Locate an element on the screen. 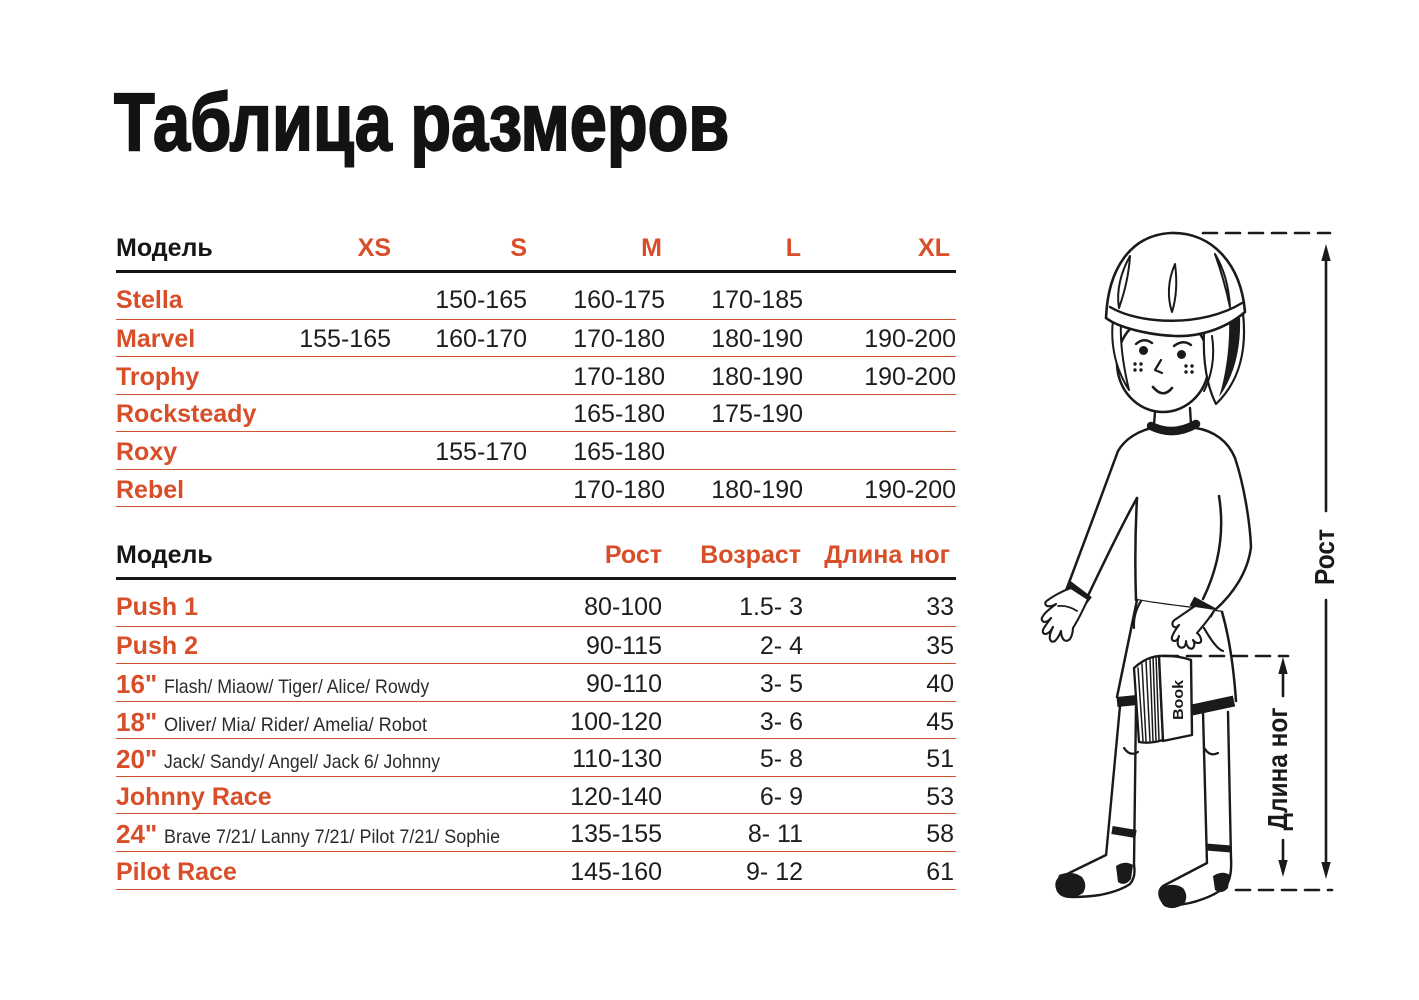  svg-text: Длина ног is located at coordinates (1277, 769).